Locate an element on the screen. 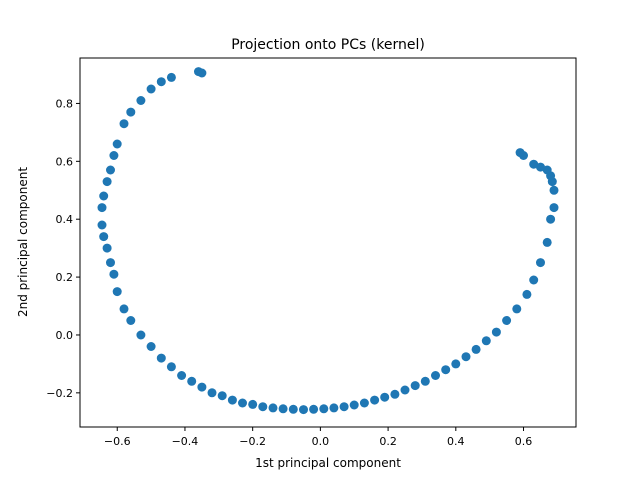 This screenshot has height=484, width=640. x-tick-label: 0.6 is located at coordinates (524, 441).